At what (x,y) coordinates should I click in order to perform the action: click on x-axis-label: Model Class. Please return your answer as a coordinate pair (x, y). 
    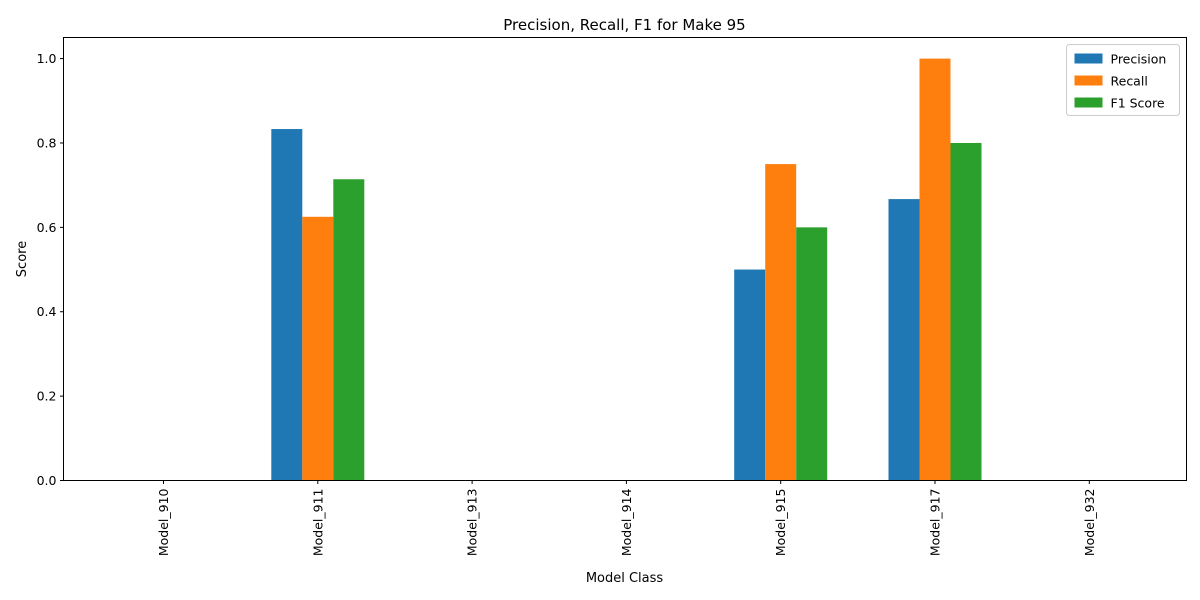
    Looking at the image, I should click on (625, 578).